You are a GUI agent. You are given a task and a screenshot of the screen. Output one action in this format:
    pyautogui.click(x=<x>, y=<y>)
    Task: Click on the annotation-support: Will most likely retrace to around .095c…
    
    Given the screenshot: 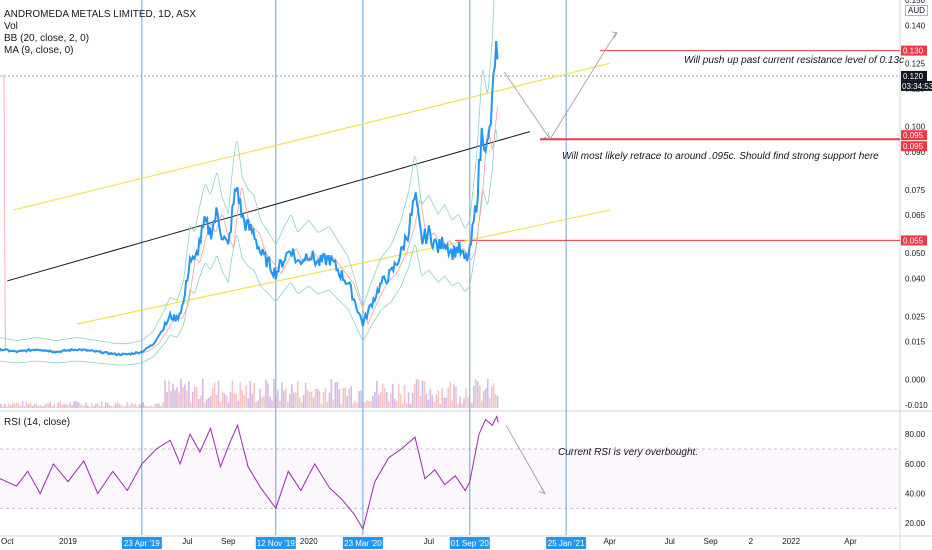 What is the action you would take?
    pyautogui.click(x=720, y=156)
    